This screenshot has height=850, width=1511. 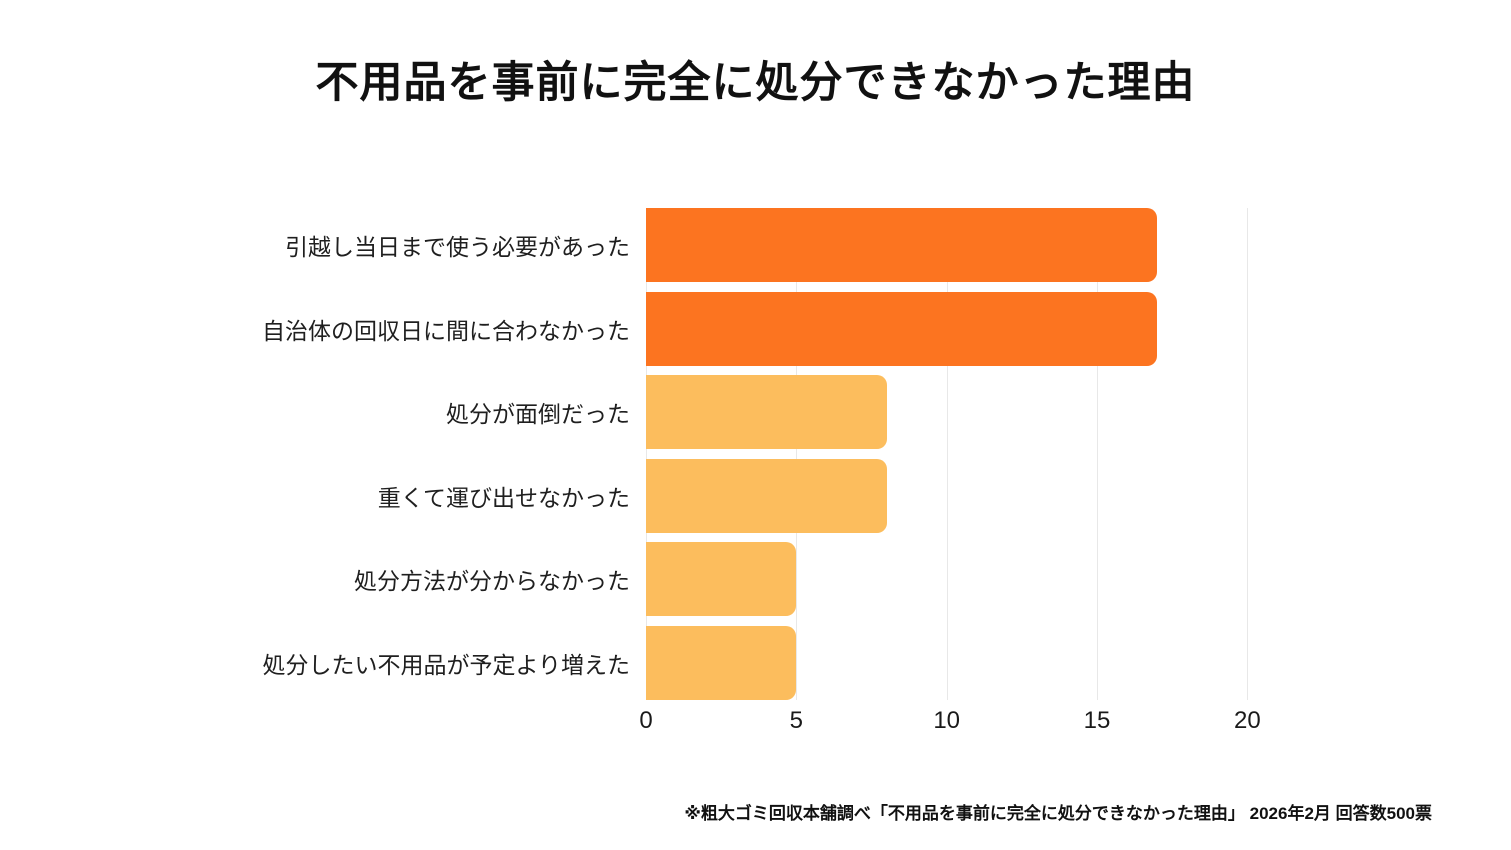 I want to click on x-tick-label: 0, so click(x=646, y=720).